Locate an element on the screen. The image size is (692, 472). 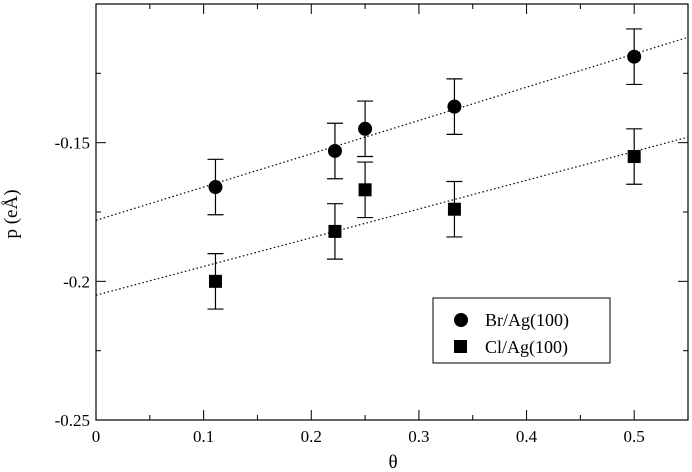
legend-label-br: Br/Ag(100) is located at coordinates (527, 320).